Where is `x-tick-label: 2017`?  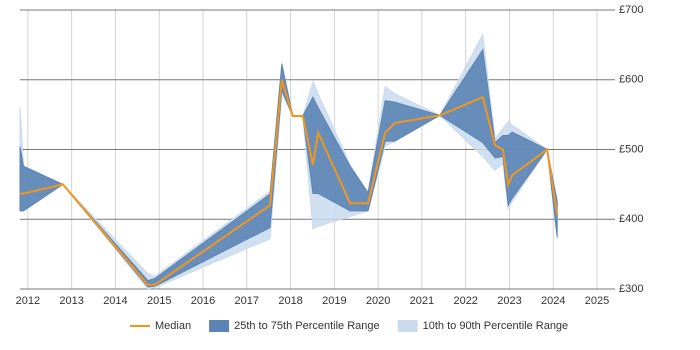
x-tick-label: 2017 is located at coordinates (247, 301).